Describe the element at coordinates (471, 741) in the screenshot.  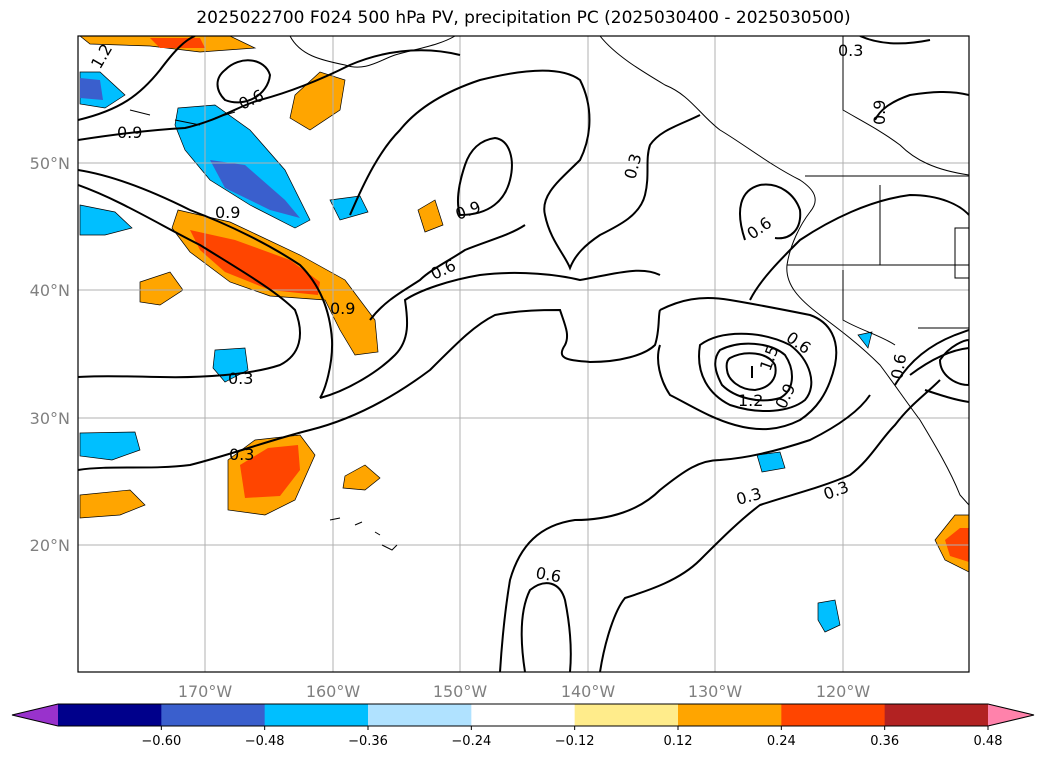
I see `colorbar-tick-label: −0.24` at that location.